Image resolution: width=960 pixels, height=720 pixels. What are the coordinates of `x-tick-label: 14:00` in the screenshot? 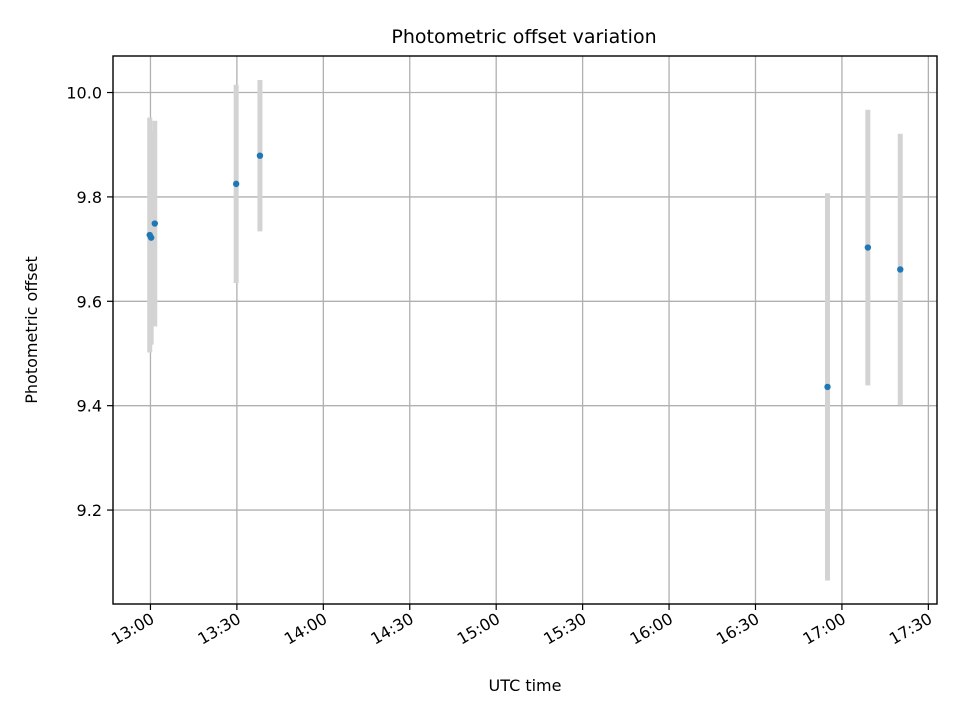 It's located at (305, 629).